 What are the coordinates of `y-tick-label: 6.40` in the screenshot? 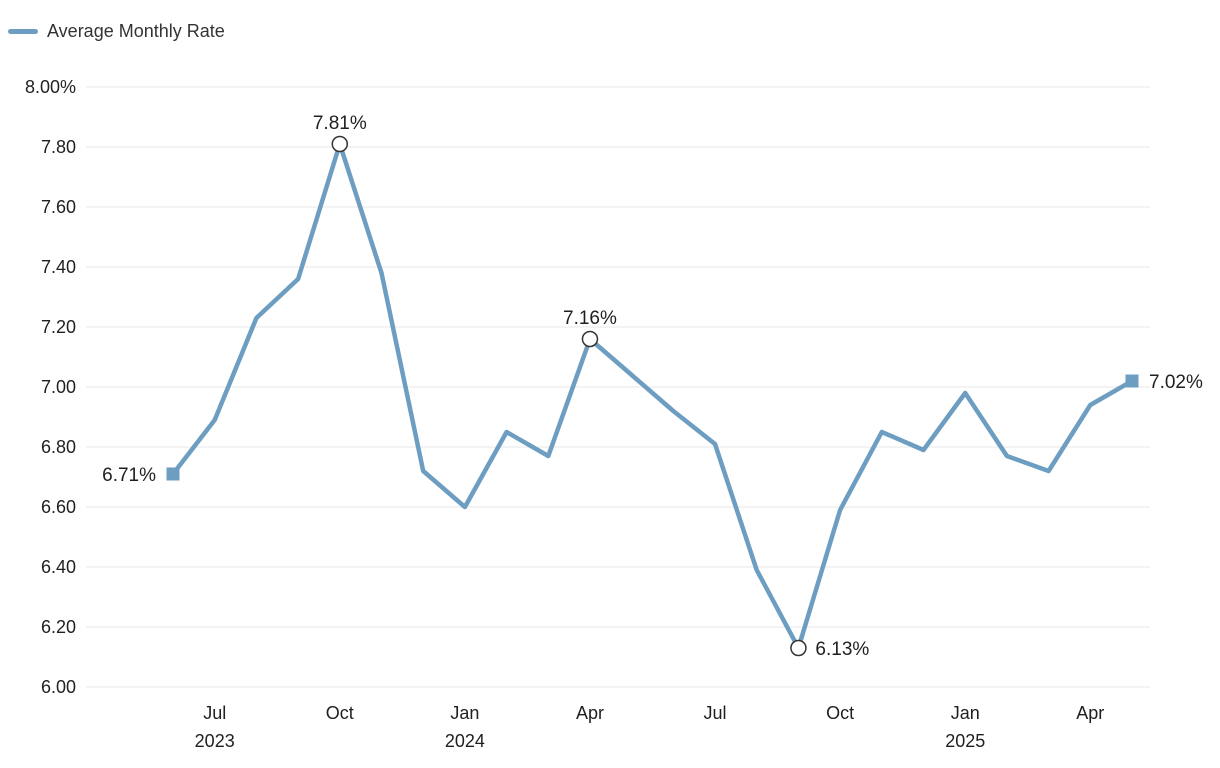 It's located at (58, 567).